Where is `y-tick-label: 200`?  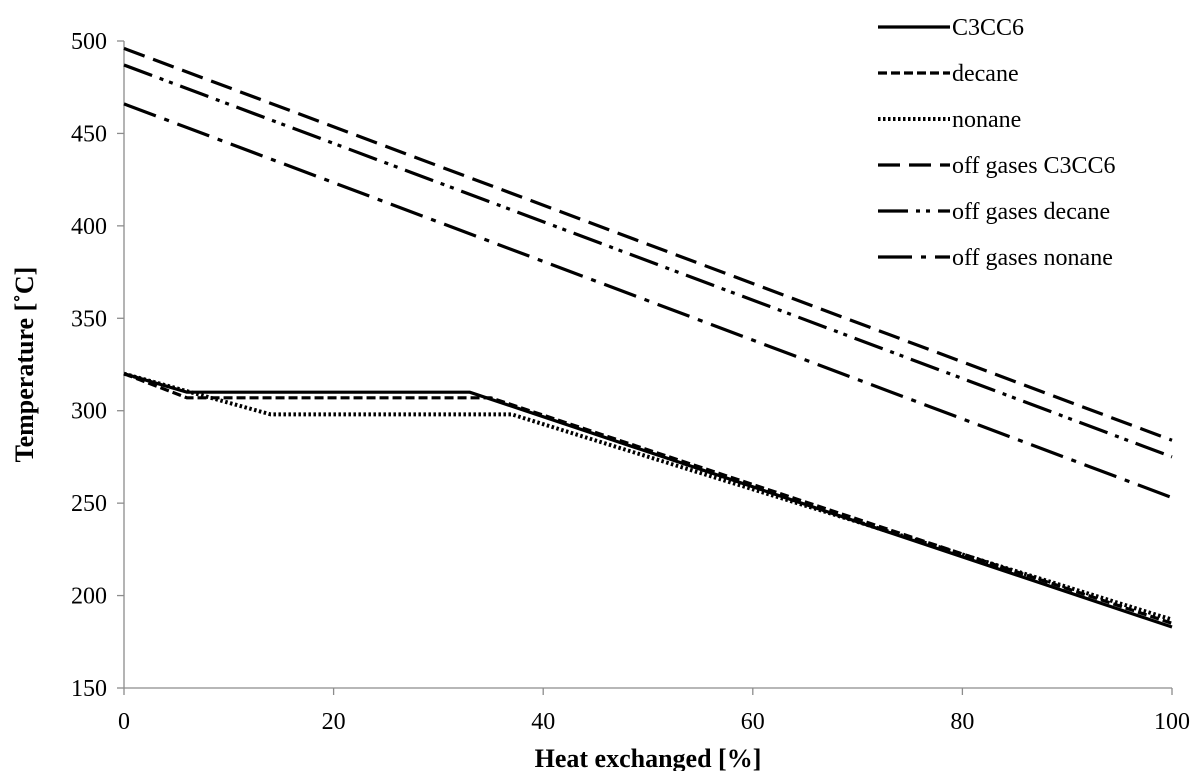 y-tick-label: 200 is located at coordinates (89, 597).